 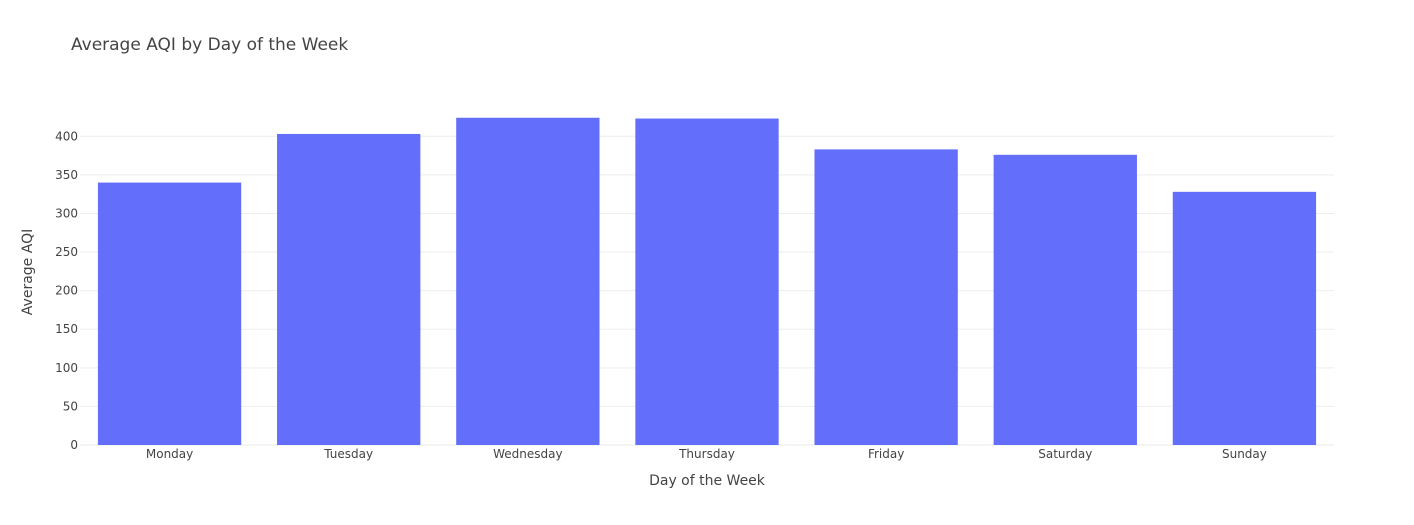 I want to click on y-tick-label: 0, so click(x=74, y=445).